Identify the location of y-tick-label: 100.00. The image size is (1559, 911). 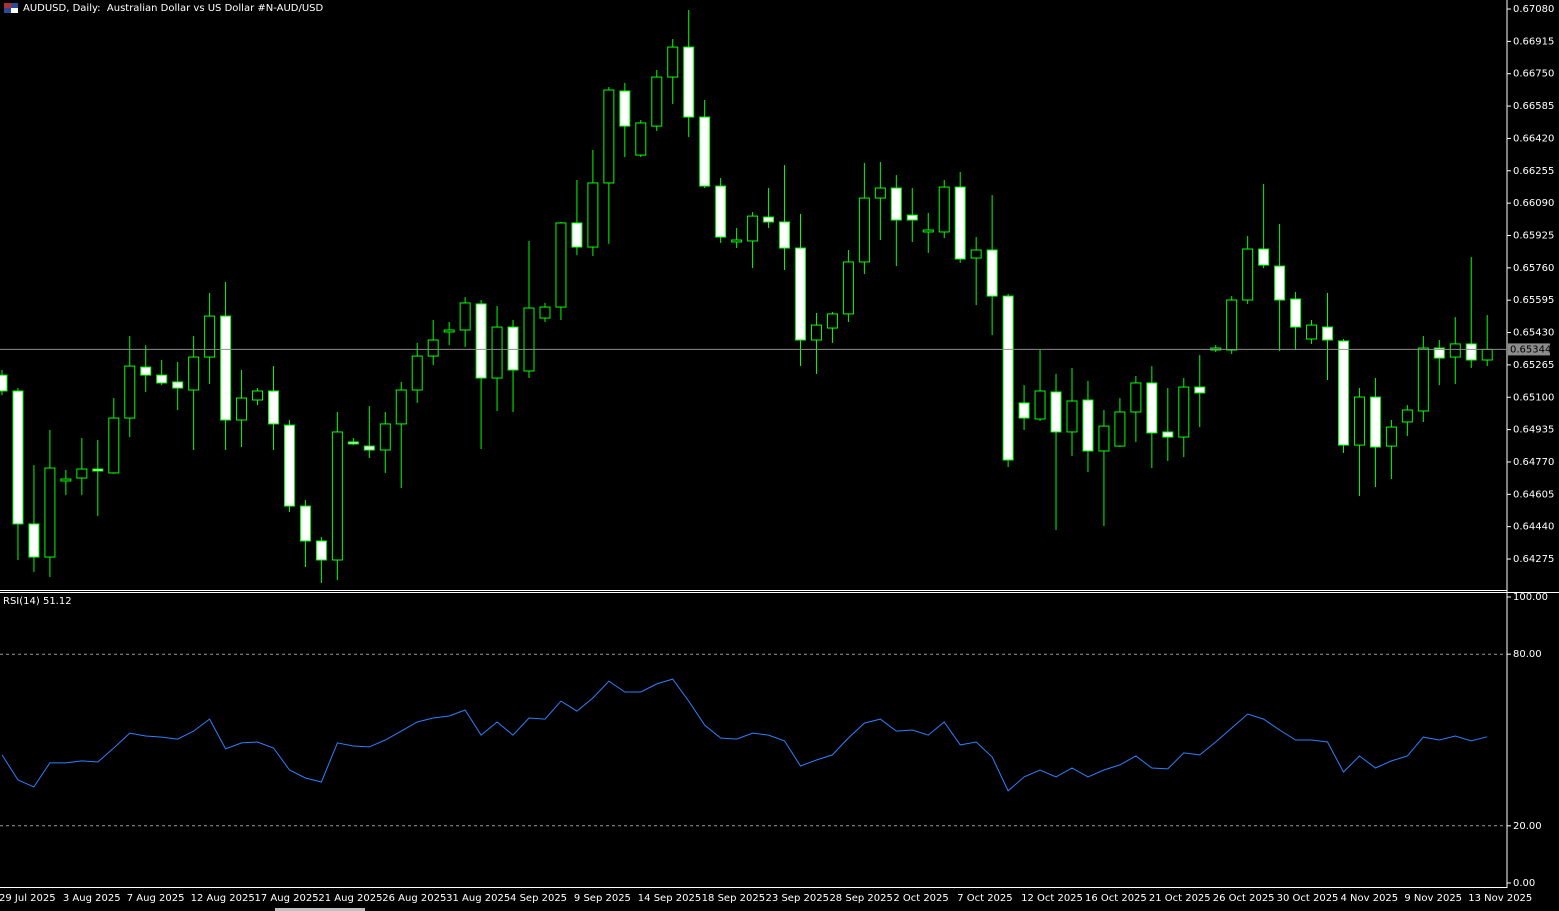
(1530, 597).